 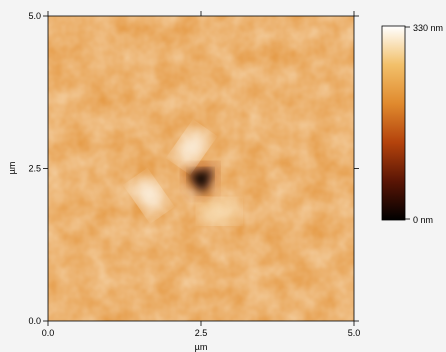 What do you see at coordinates (34, 169) in the screenshot?
I see `y-tick-label: 2.5` at bounding box center [34, 169].